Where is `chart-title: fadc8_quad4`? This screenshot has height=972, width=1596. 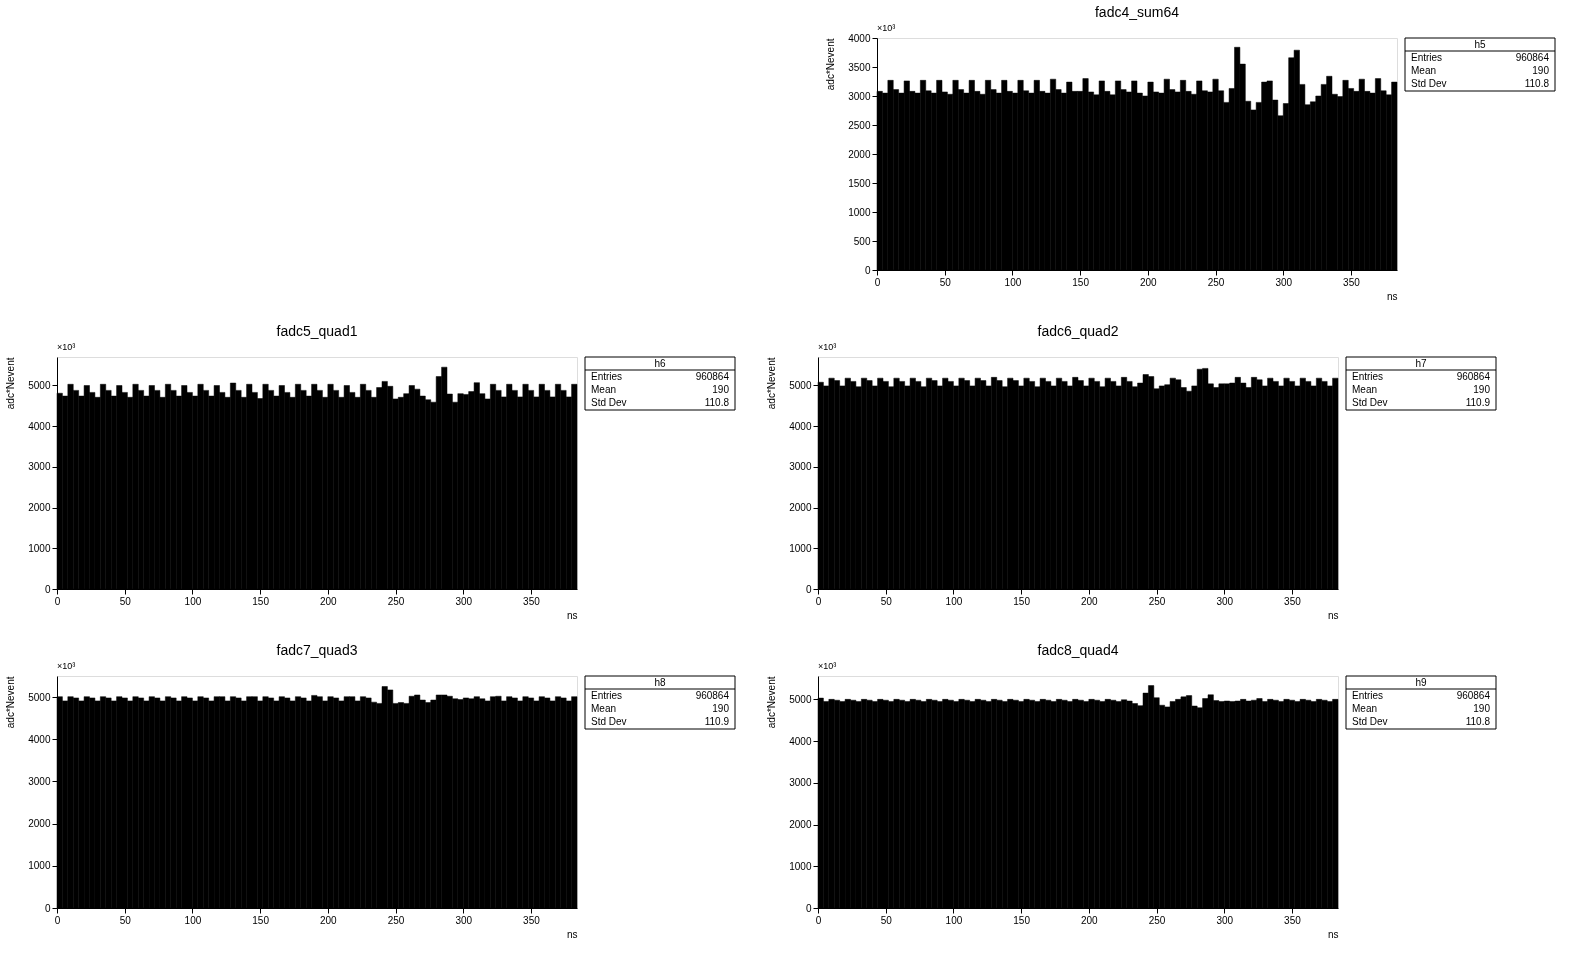
chart-title: fadc8_quad4 is located at coordinates (1078, 650).